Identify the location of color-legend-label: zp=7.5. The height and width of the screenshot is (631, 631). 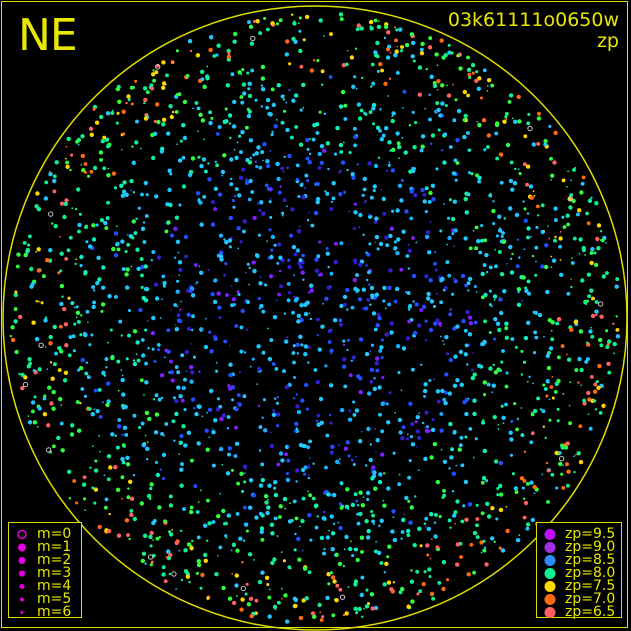
(590, 586).